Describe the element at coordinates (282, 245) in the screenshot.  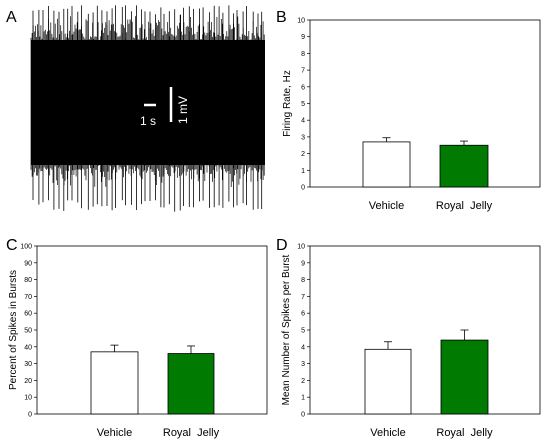
I see `panel-letter-d: D` at that location.